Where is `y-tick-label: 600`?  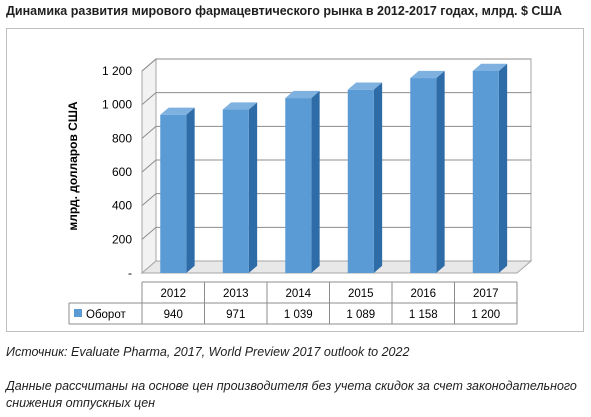
y-tick-label: 600 is located at coordinates (122, 172).